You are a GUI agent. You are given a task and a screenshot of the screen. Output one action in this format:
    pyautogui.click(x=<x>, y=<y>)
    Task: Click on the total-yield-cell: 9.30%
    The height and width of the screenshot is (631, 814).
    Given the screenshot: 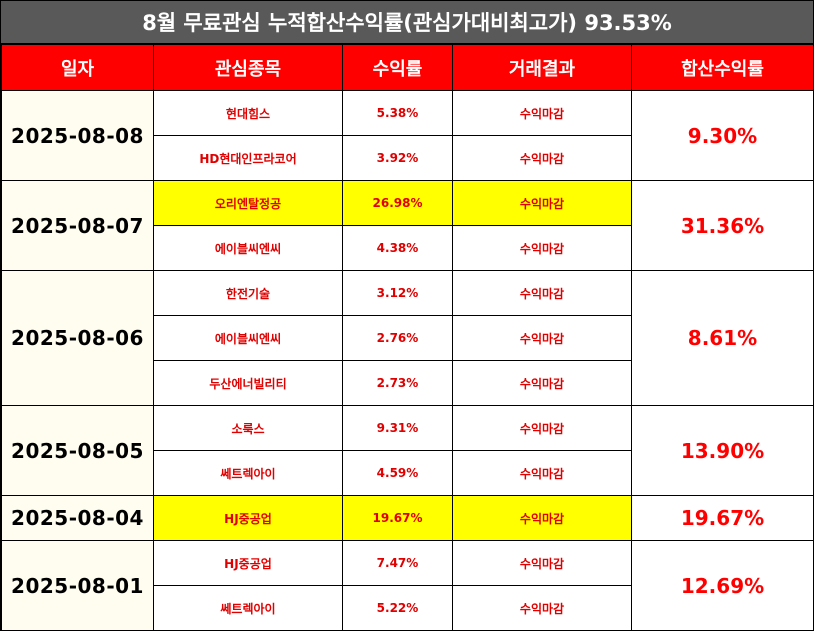 What is the action you would take?
    pyautogui.click(x=722, y=135)
    